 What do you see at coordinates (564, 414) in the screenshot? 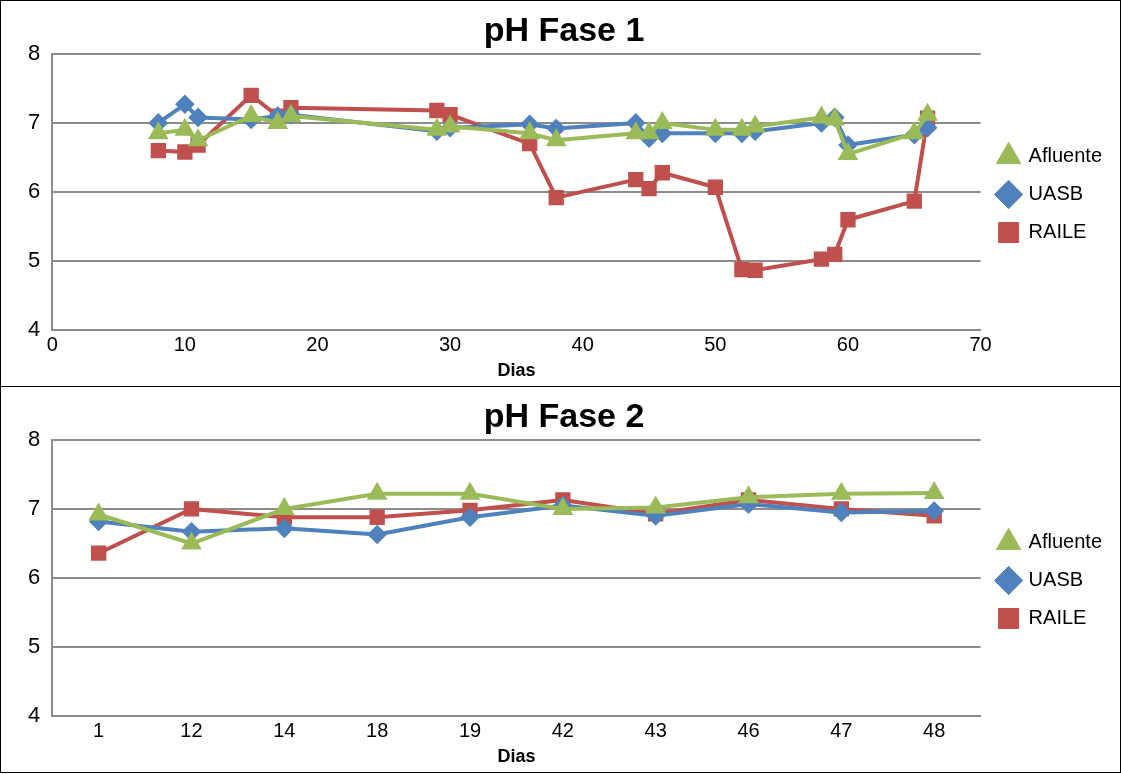
I see `chart-title: pH Fase 2` at bounding box center [564, 414].